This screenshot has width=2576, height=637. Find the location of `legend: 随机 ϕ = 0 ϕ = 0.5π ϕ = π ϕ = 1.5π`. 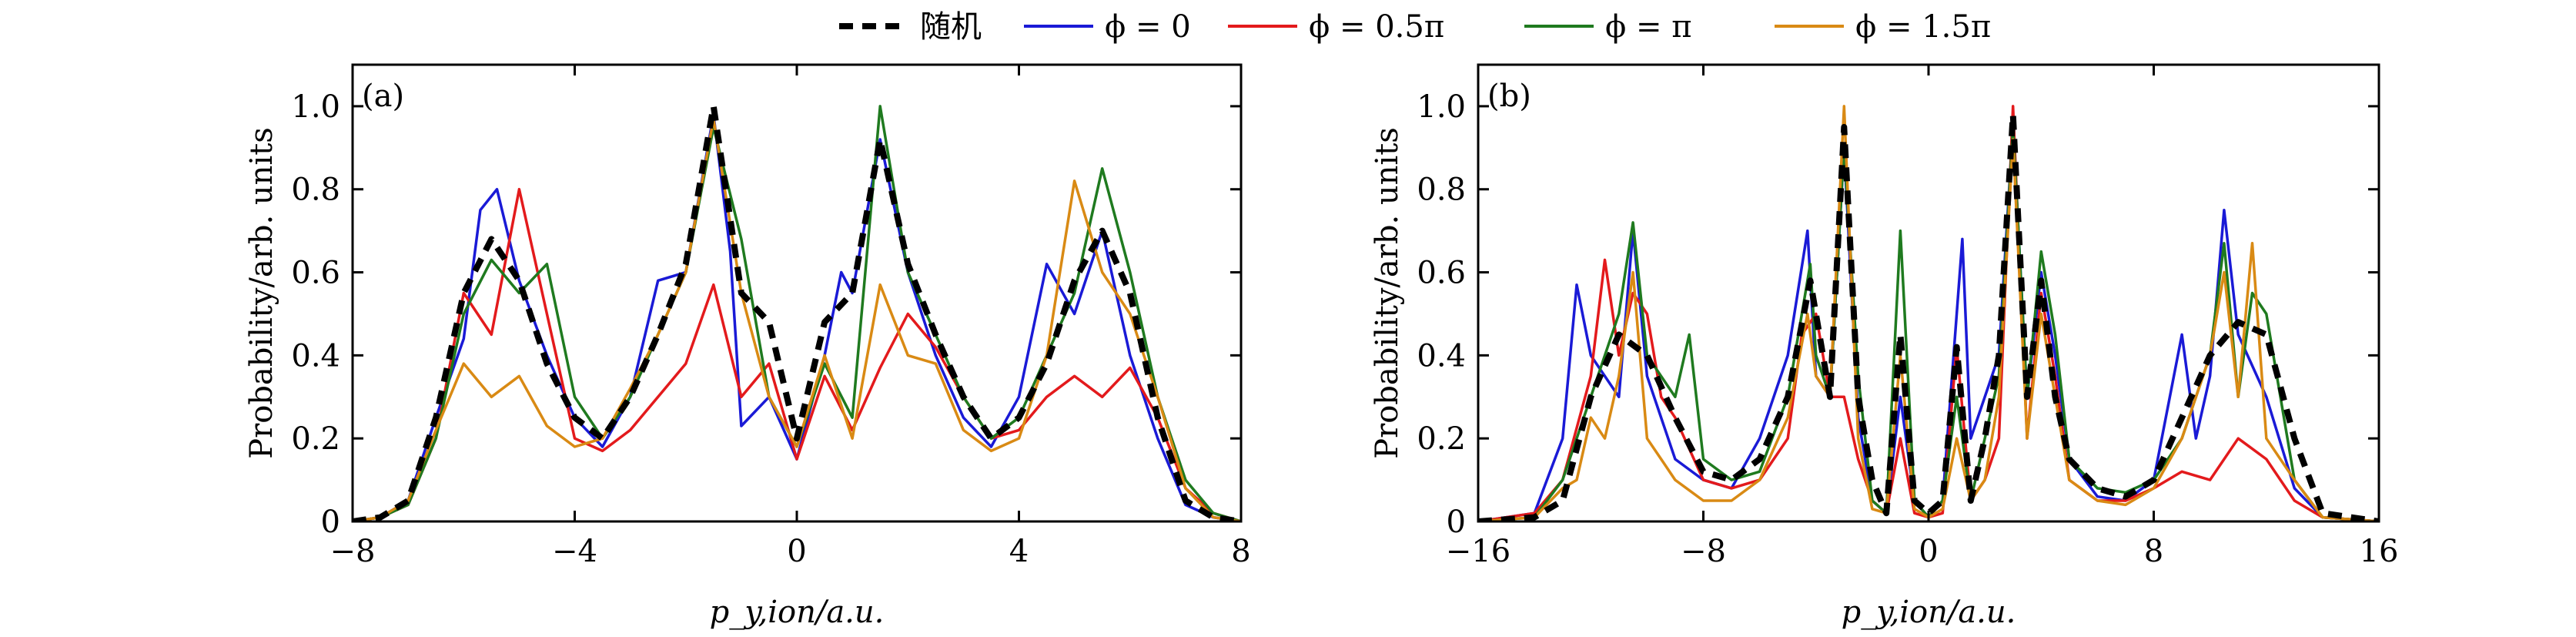

legend: 随机 ϕ = 0 ϕ = 0.5π ϕ = π ϕ = 1.5π is located at coordinates (1415, 27).